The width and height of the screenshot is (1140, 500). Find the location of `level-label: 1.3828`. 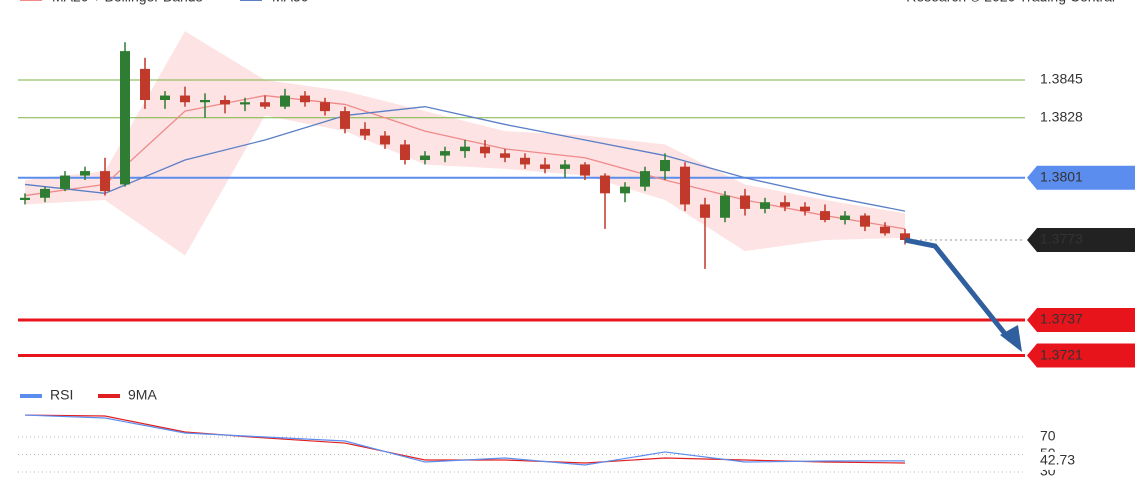

level-label: 1.3828 is located at coordinates (1061, 116).